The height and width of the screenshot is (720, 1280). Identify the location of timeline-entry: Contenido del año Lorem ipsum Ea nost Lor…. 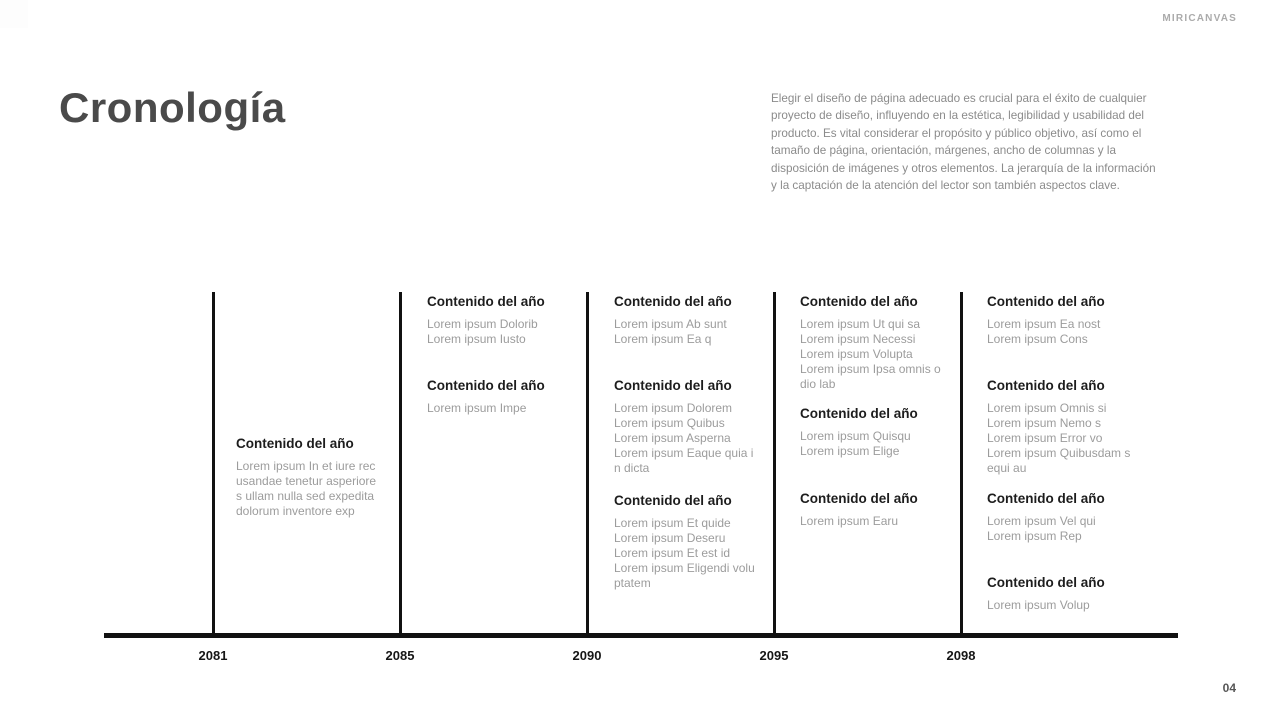
(1073, 320).